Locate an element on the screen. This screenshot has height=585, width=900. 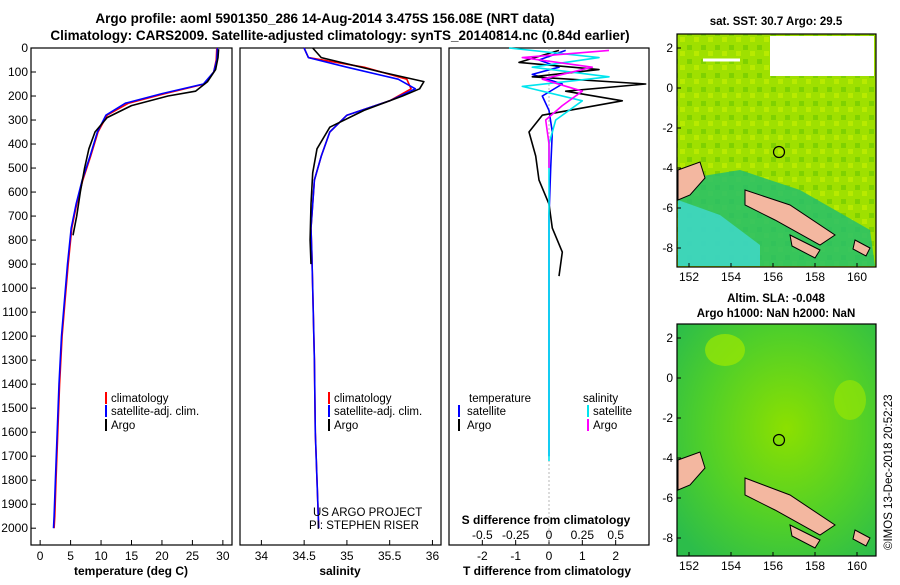
y-tick-label: 1000 is located at coordinates (14, 288).